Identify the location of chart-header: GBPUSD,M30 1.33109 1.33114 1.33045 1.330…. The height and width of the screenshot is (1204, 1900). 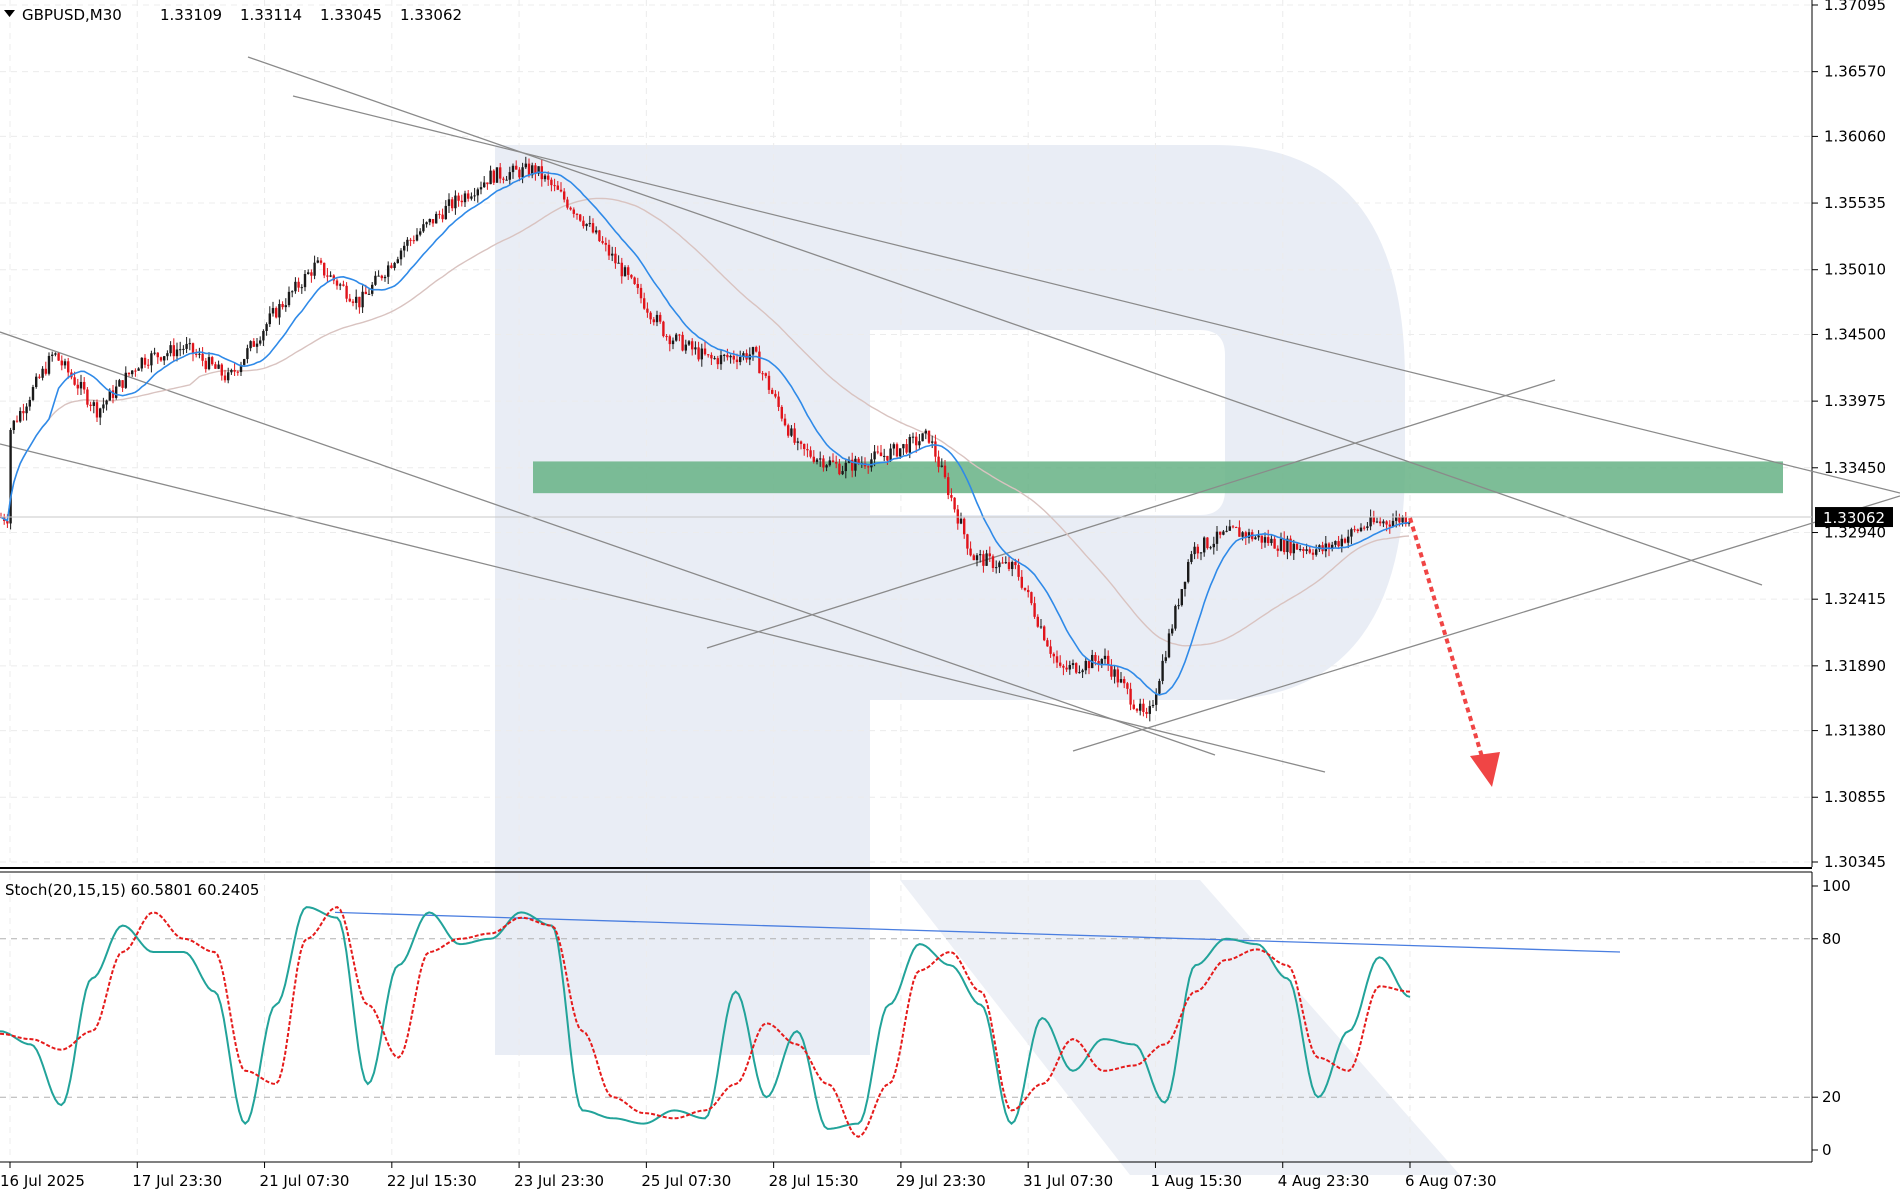
(233, 15).